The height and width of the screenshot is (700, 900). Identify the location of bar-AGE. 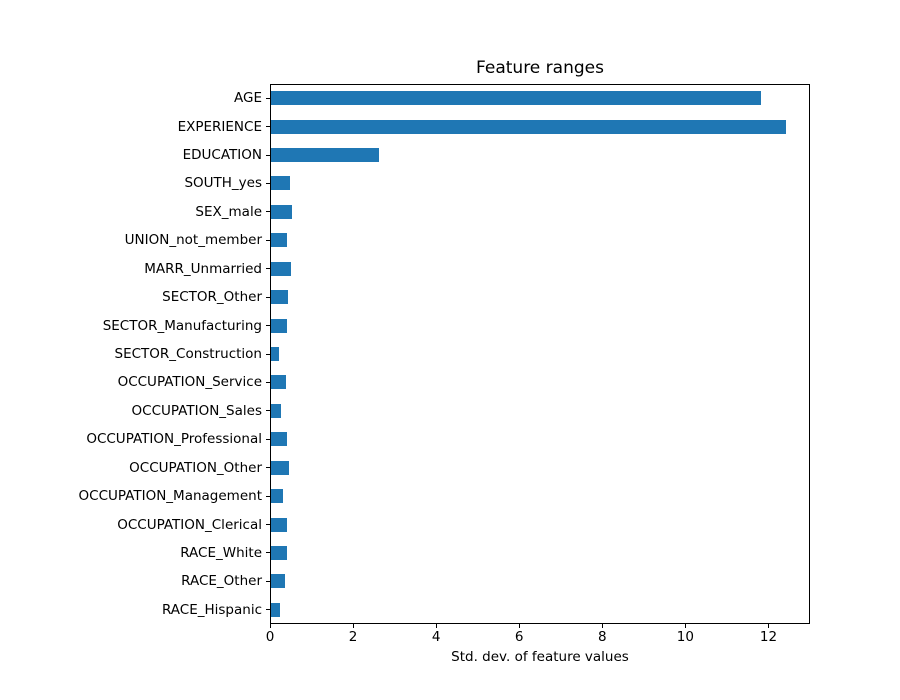
(516, 98).